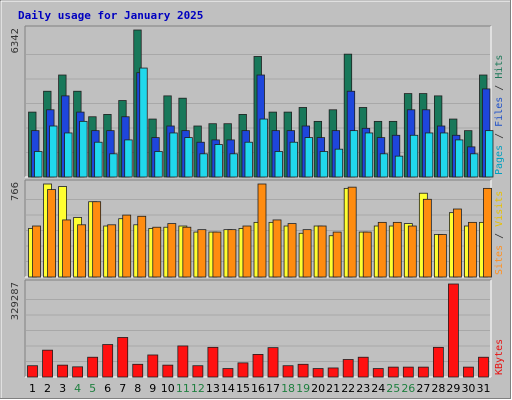 The height and width of the screenshot is (400, 512). Describe the element at coordinates (15, 191) in the screenshot. I see `panel-2-ymax-label: 766` at that location.